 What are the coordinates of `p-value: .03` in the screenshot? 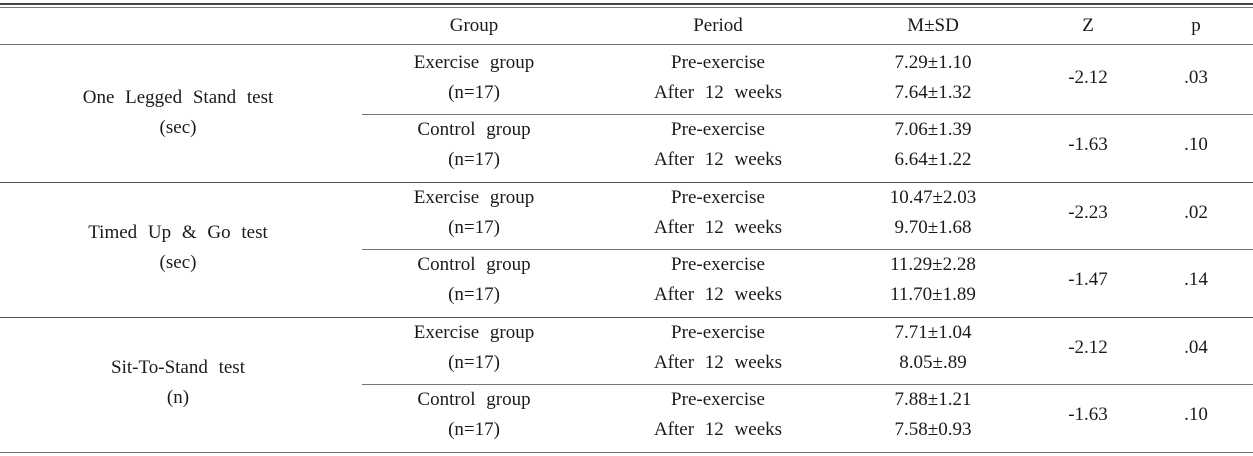 It's located at (1196, 77).